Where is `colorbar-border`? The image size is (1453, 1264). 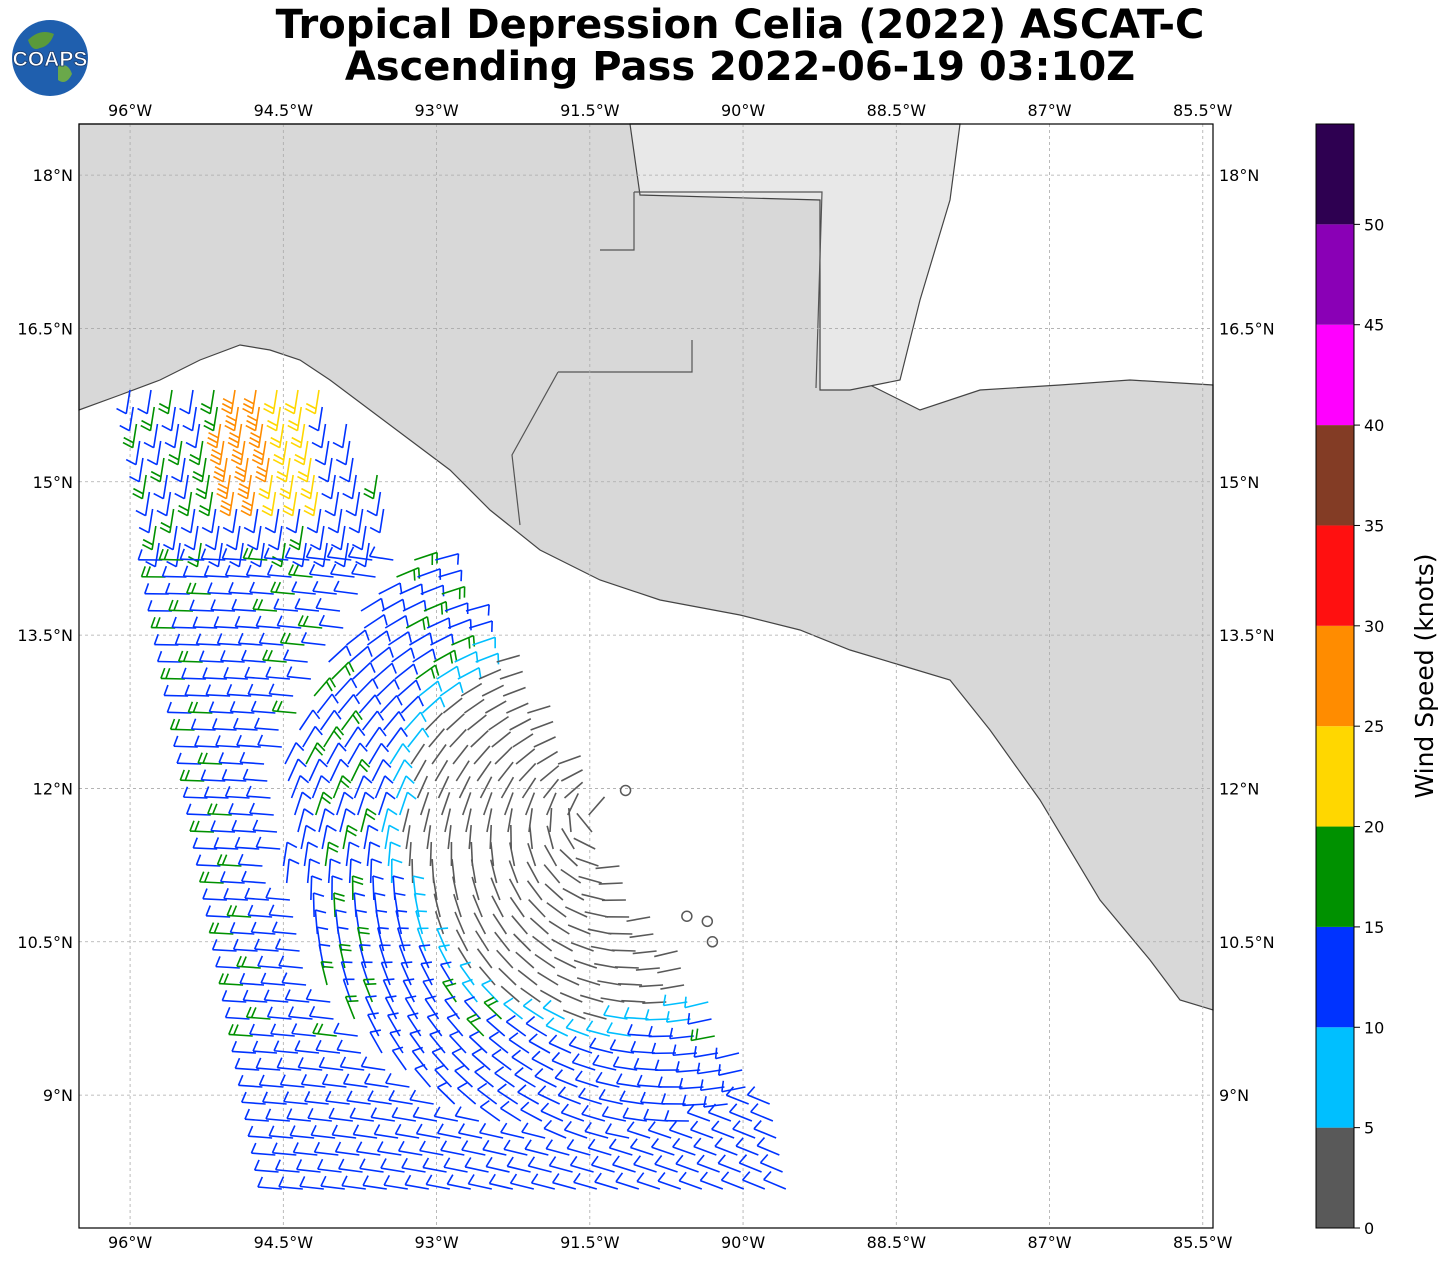
colorbar-border is located at coordinates (1335, 676).